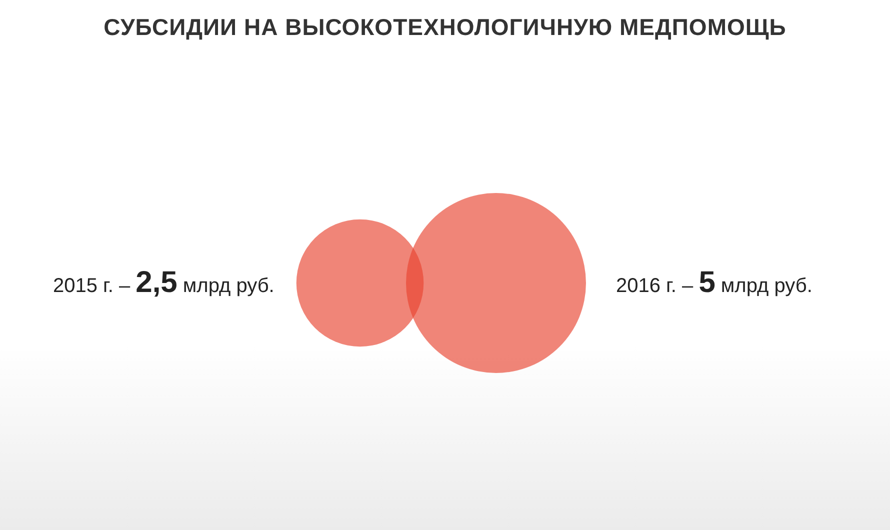  Describe the element at coordinates (755, 282) in the screenshot. I see `data-label: 5 млрд руб.` at that location.